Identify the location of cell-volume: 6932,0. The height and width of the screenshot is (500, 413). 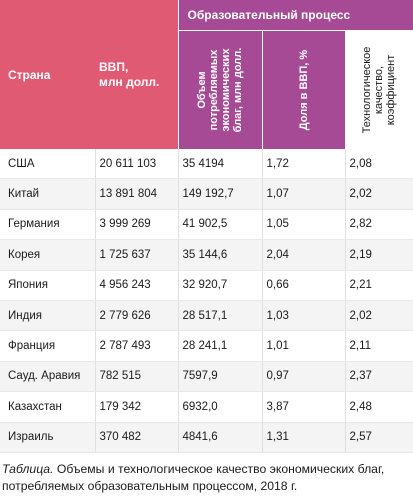
(220, 407).